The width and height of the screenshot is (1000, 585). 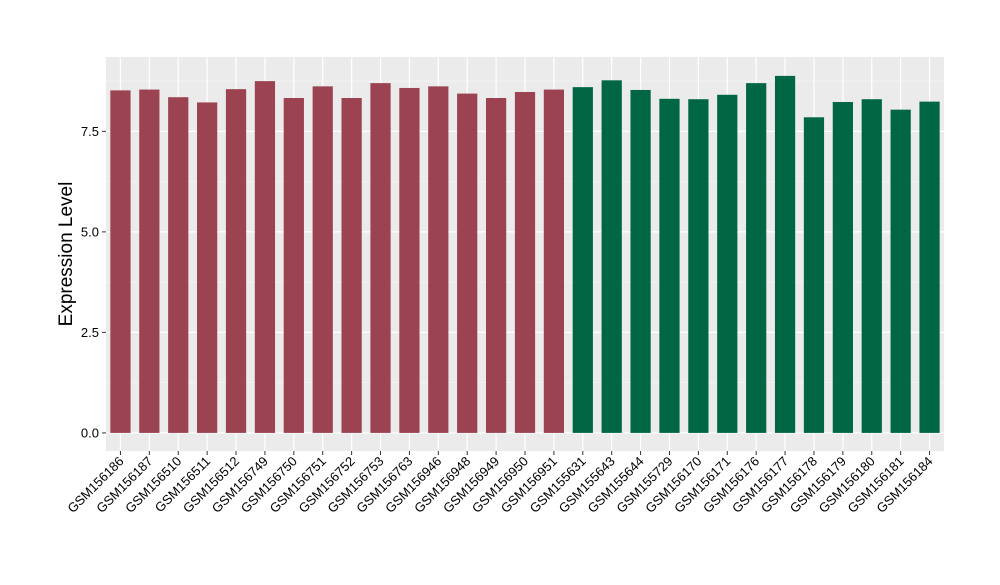 I want to click on bar-gsm155631, so click(x=582, y=260).